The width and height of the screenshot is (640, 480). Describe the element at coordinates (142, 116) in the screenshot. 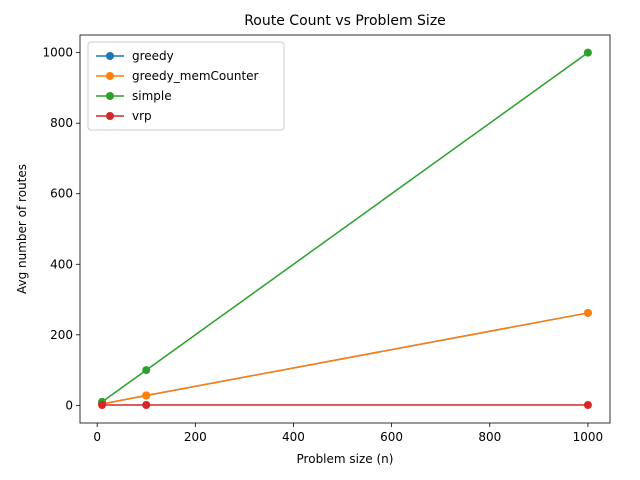

I see `legend-label: vrp` at that location.